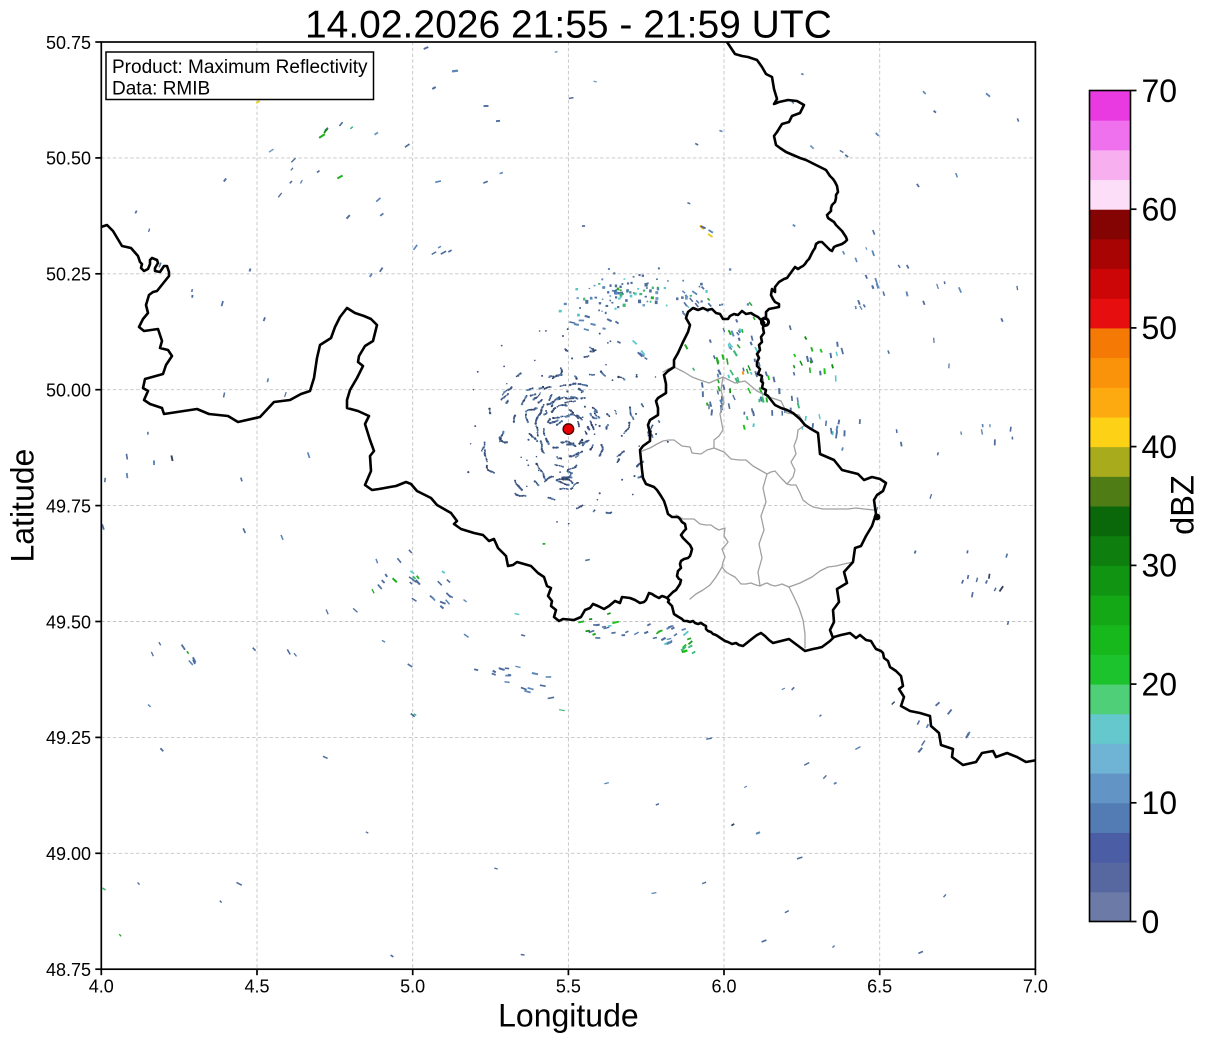 The height and width of the screenshot is (1045, 1219). I want to click on svg-text: 50, so click(1160, 328).